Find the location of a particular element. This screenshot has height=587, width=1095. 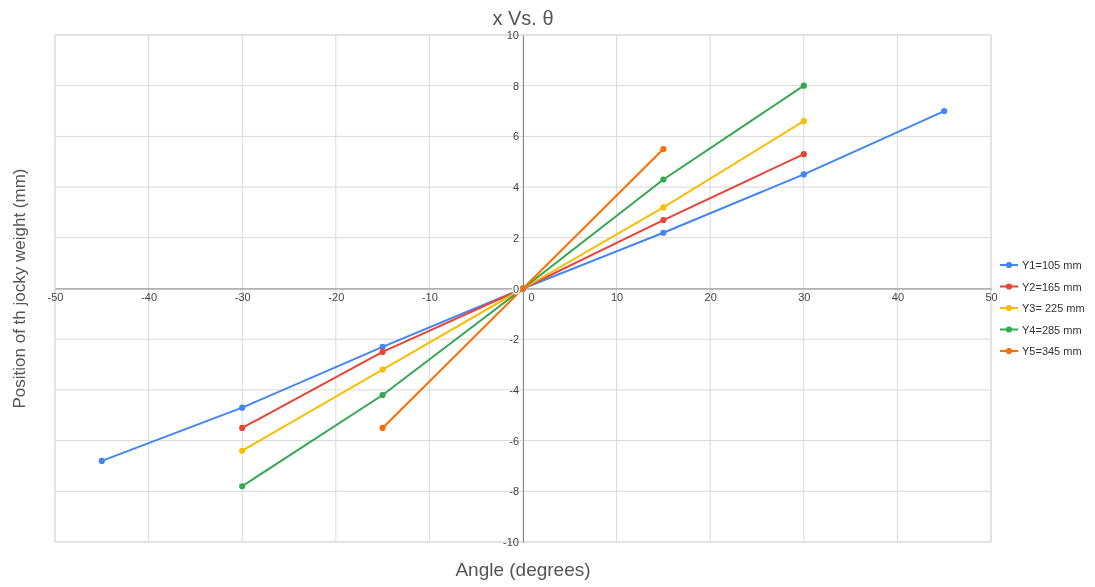

y-tick-label: -10 is located at coordinates (511, 542).